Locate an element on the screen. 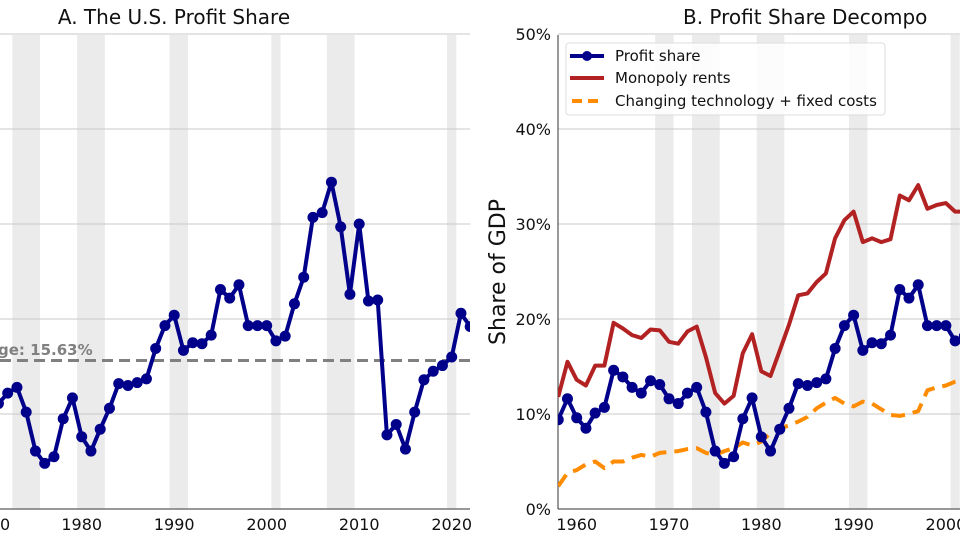  legend-label-rents: Monopoly rents is located at coordinates (673, 78).